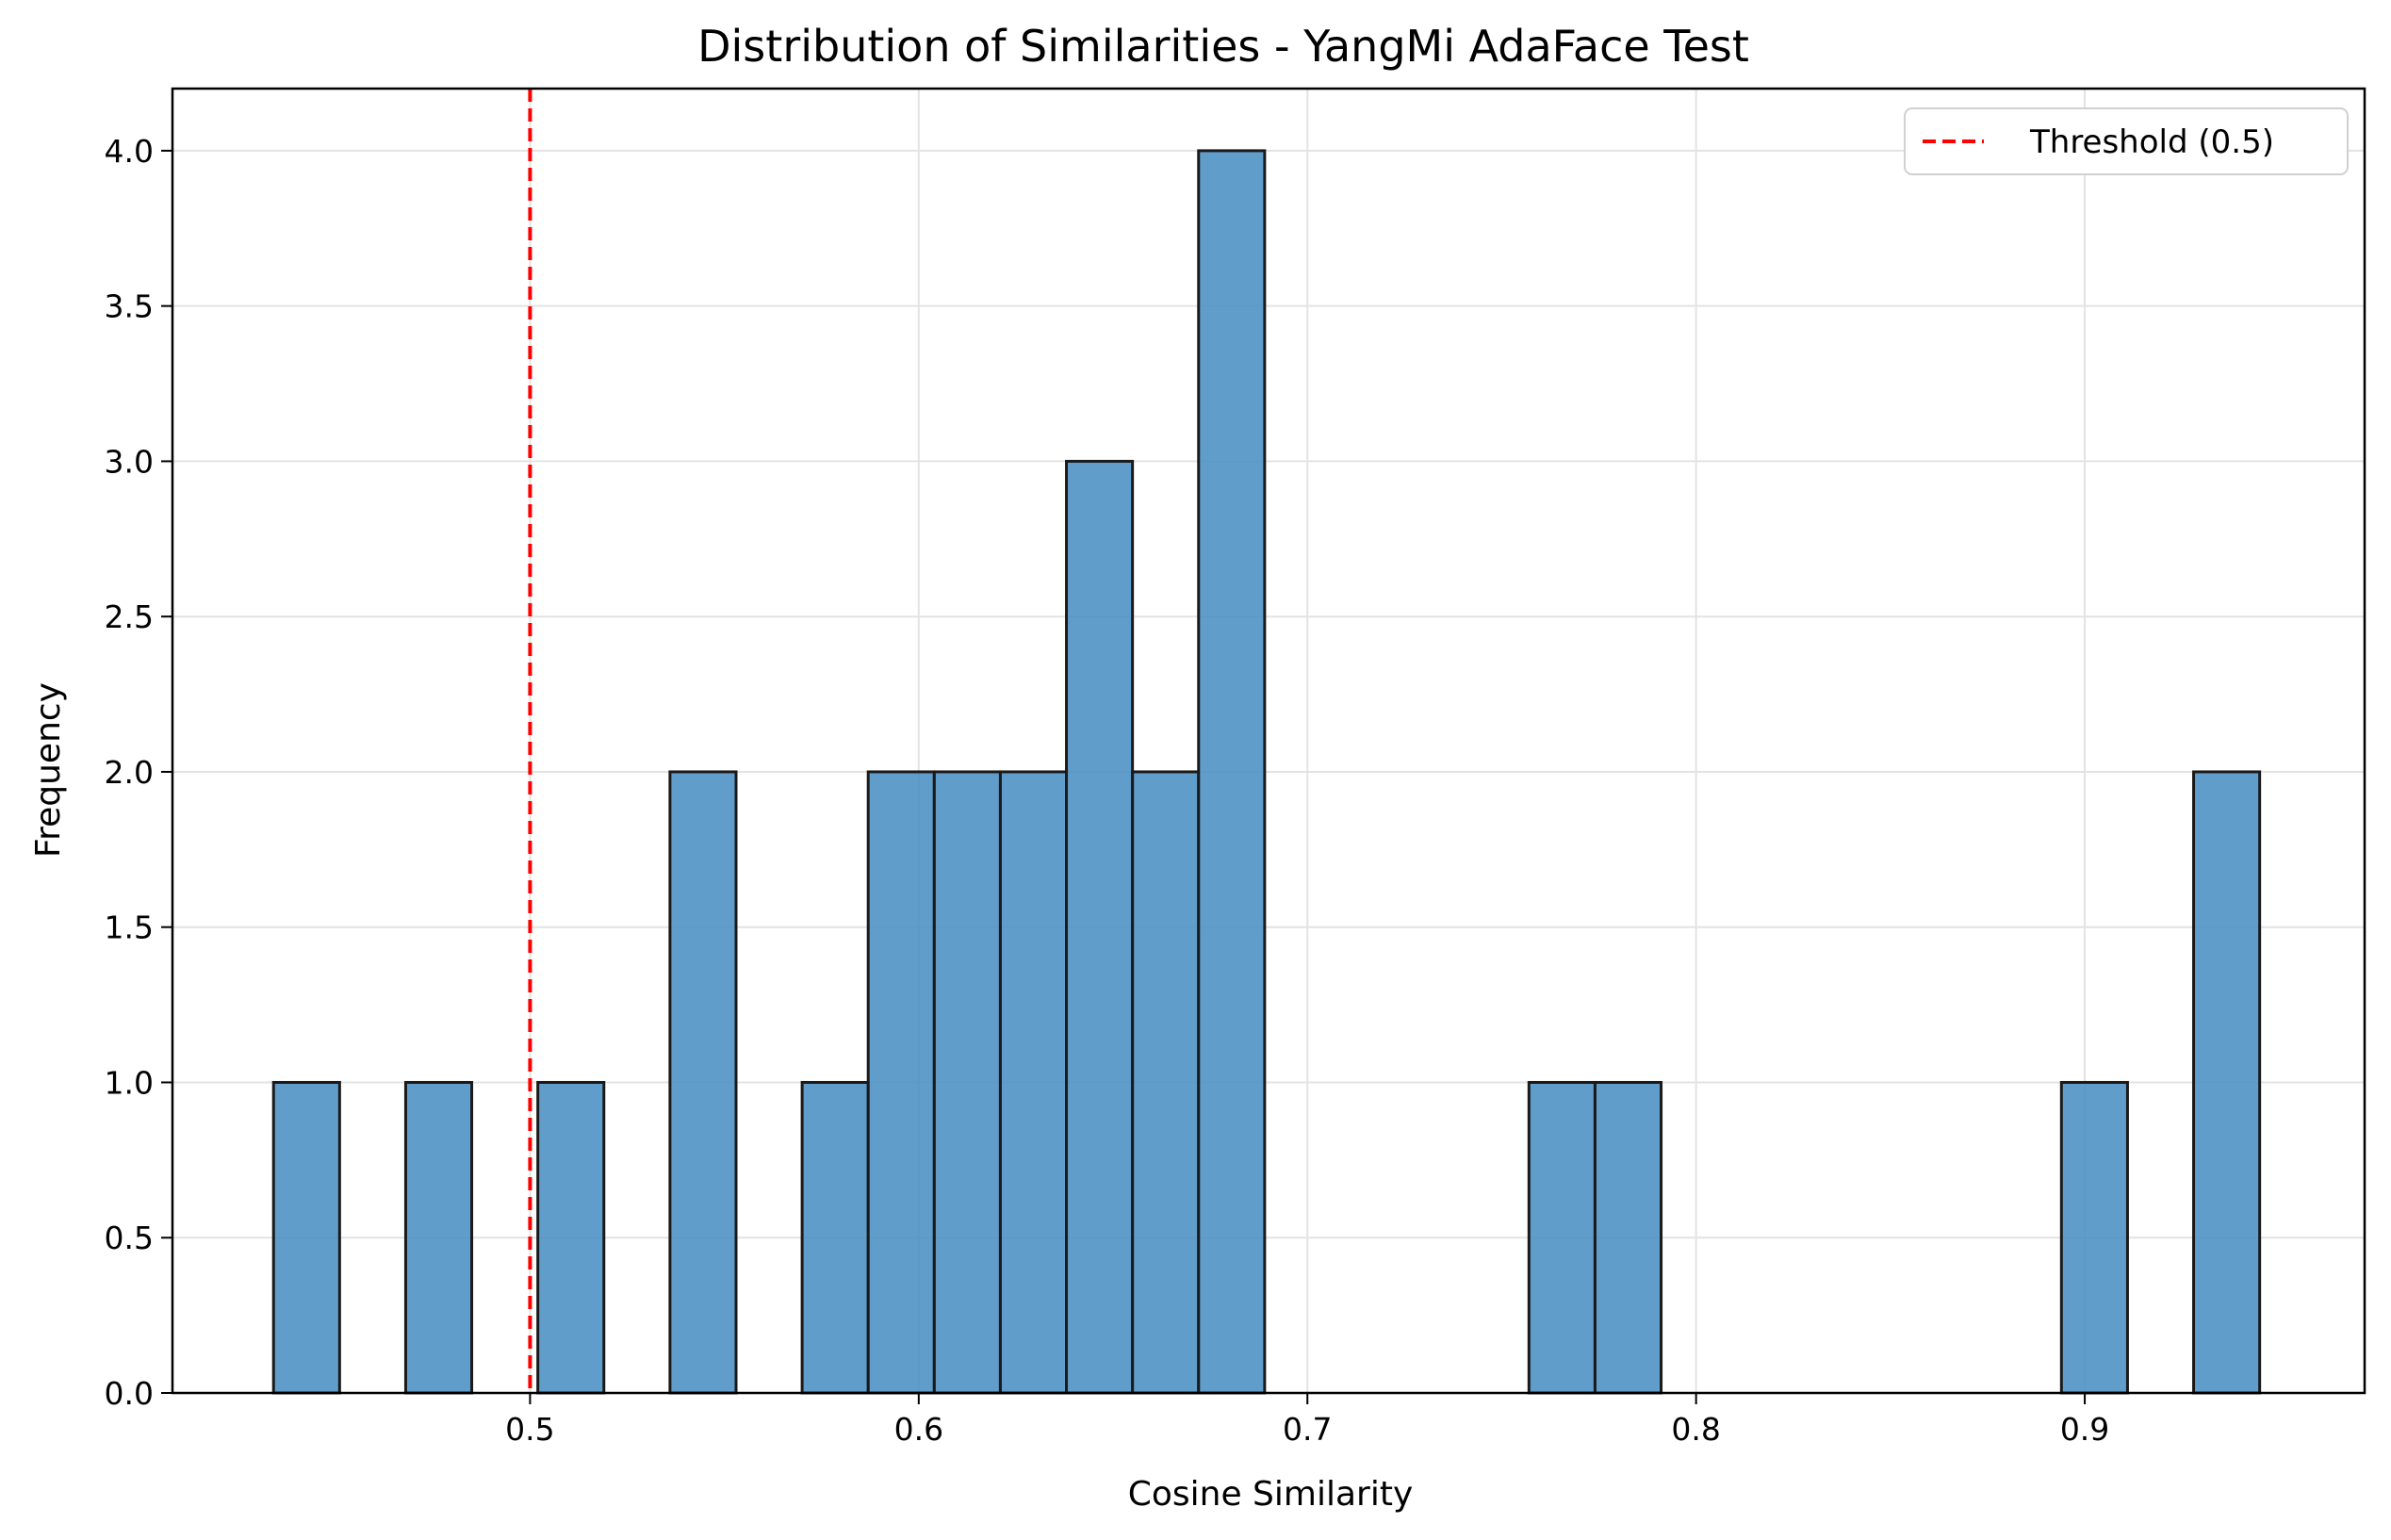 The image size is (2391, 1540). I want to click on x-tick-label: 0.8, so click(1695, 1429).